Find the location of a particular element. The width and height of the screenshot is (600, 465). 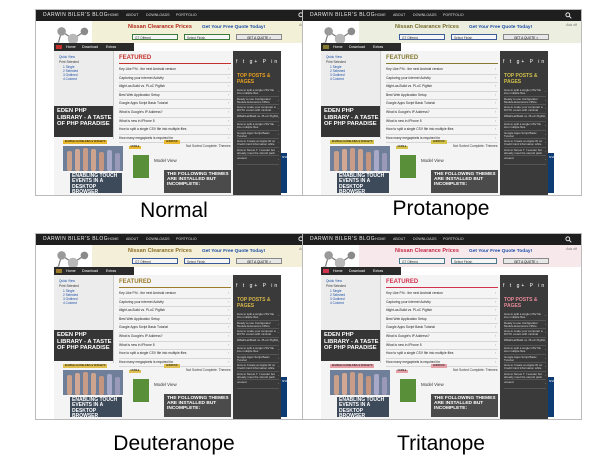

mobile-tag: MOBILE is located at coordinates (402, 147).